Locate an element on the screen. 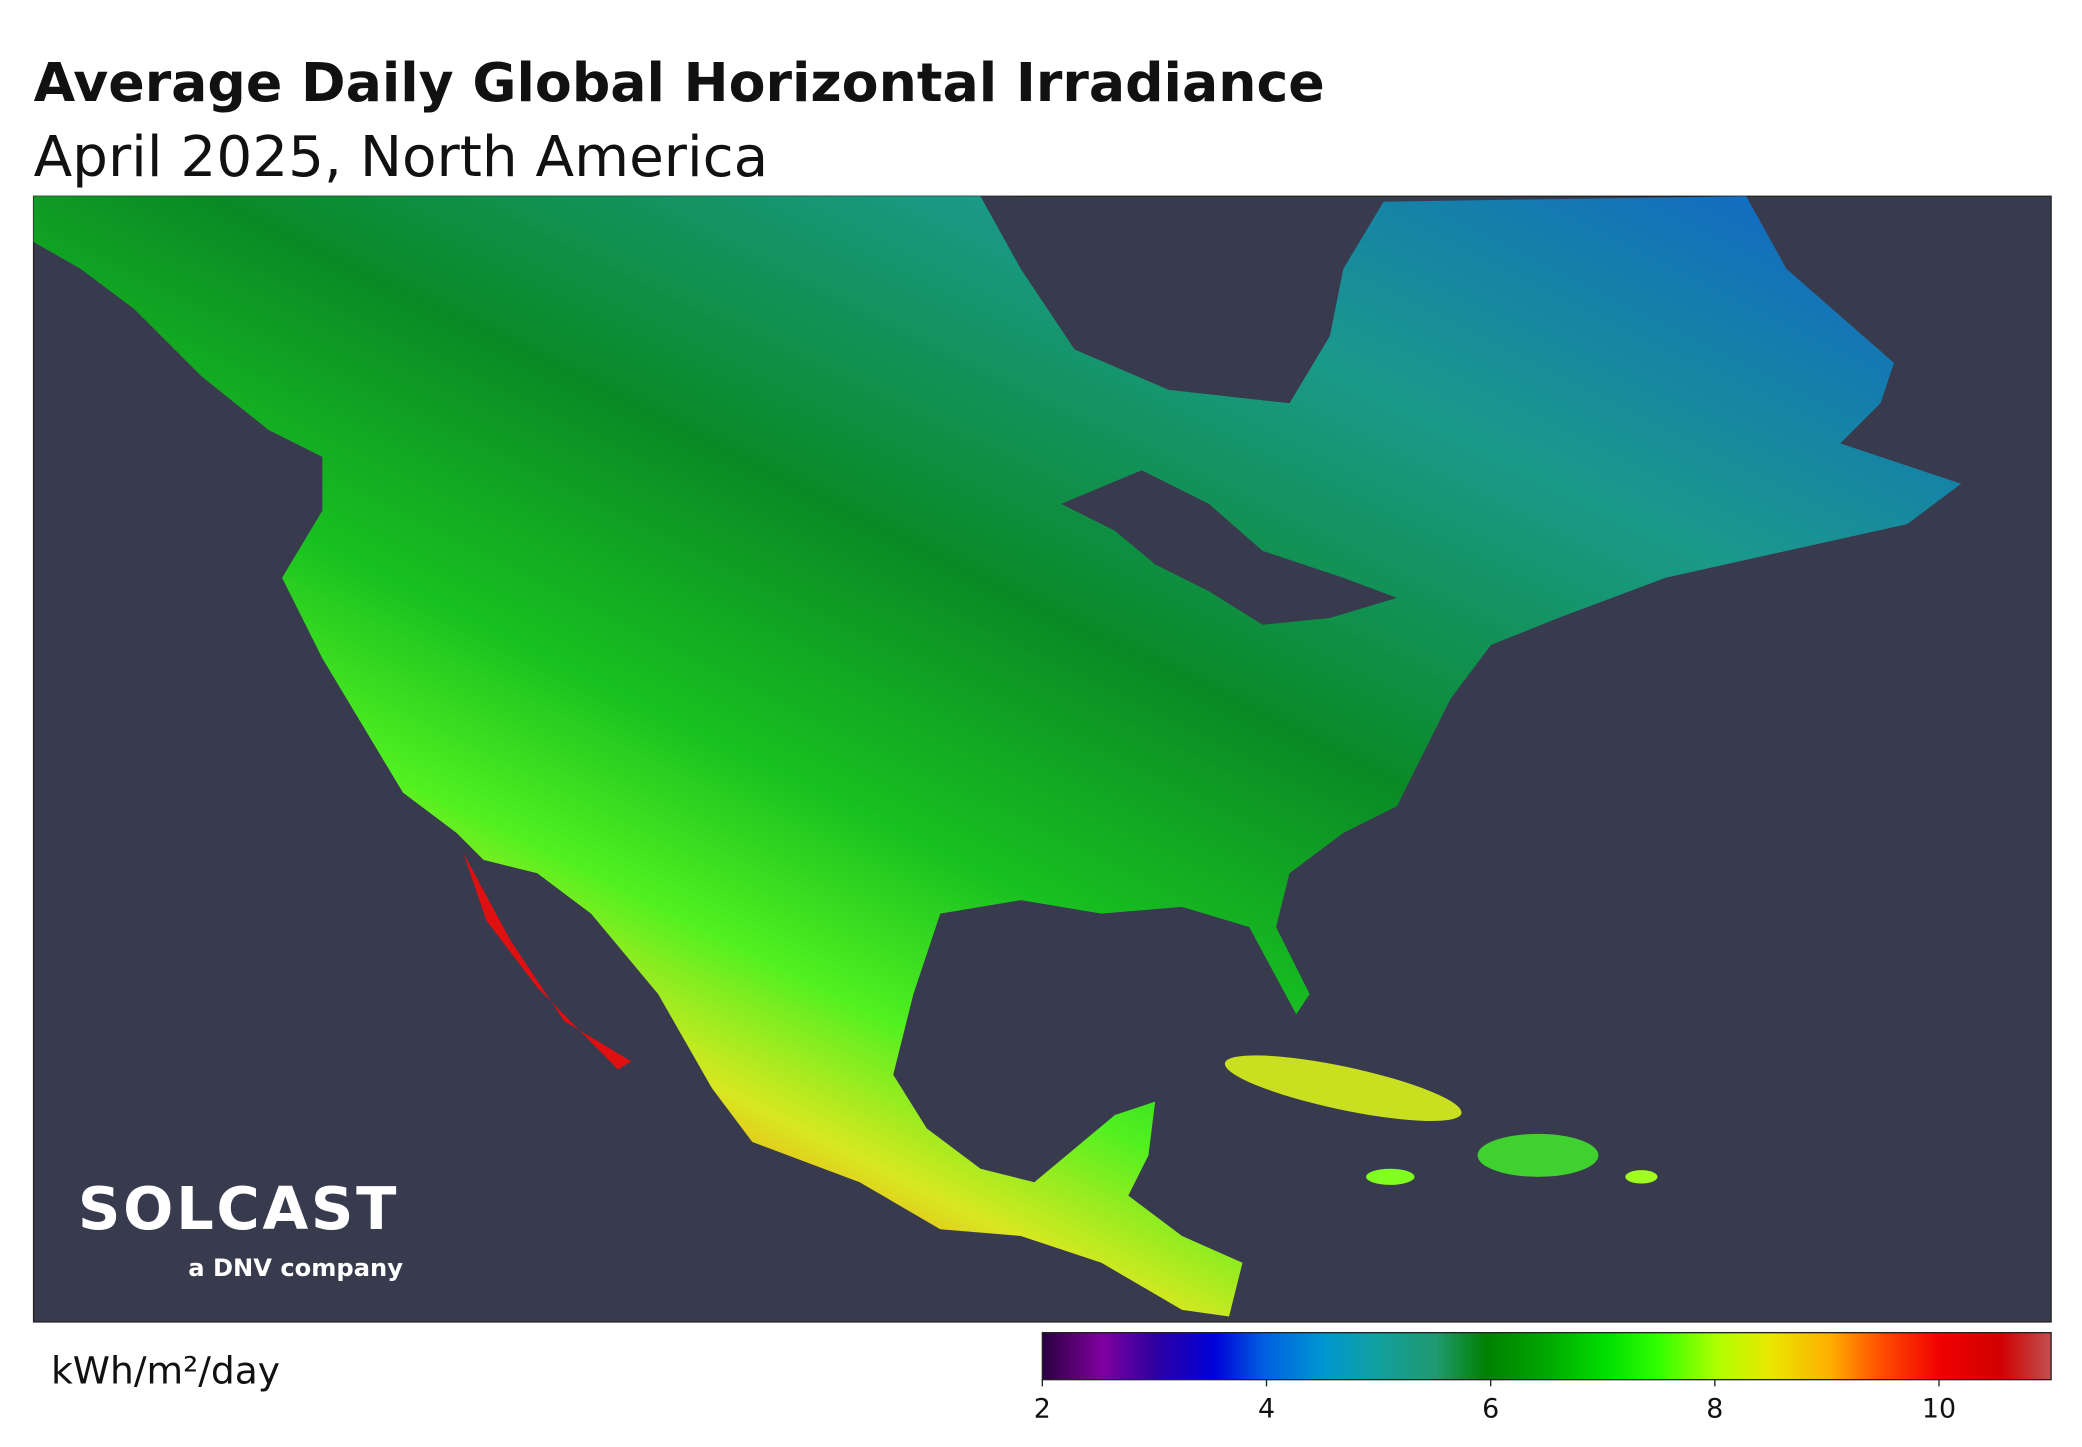 This screenshot has height=1447, width=2082. colorbar-ticks: 2 4 6 8 10 is located at coordinates (1495, 1401).